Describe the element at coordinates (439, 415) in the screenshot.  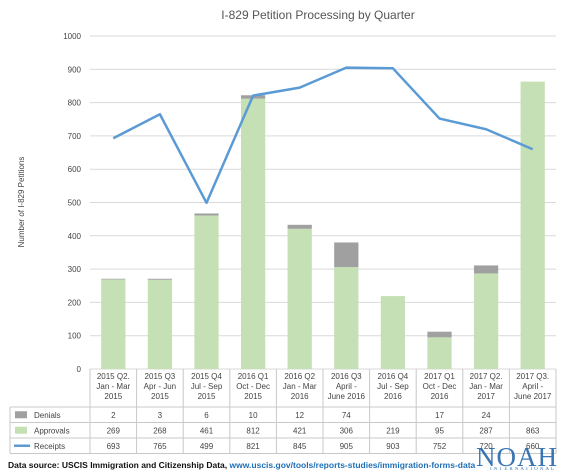
I see `table-cell: 17` at that location.